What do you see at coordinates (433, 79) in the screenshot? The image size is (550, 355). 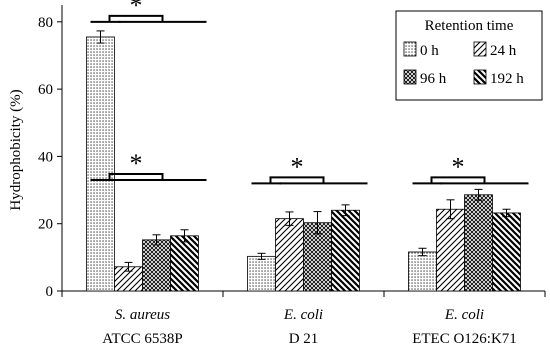 I see `legend-label: 96 h` at bounding box center [433, 79].